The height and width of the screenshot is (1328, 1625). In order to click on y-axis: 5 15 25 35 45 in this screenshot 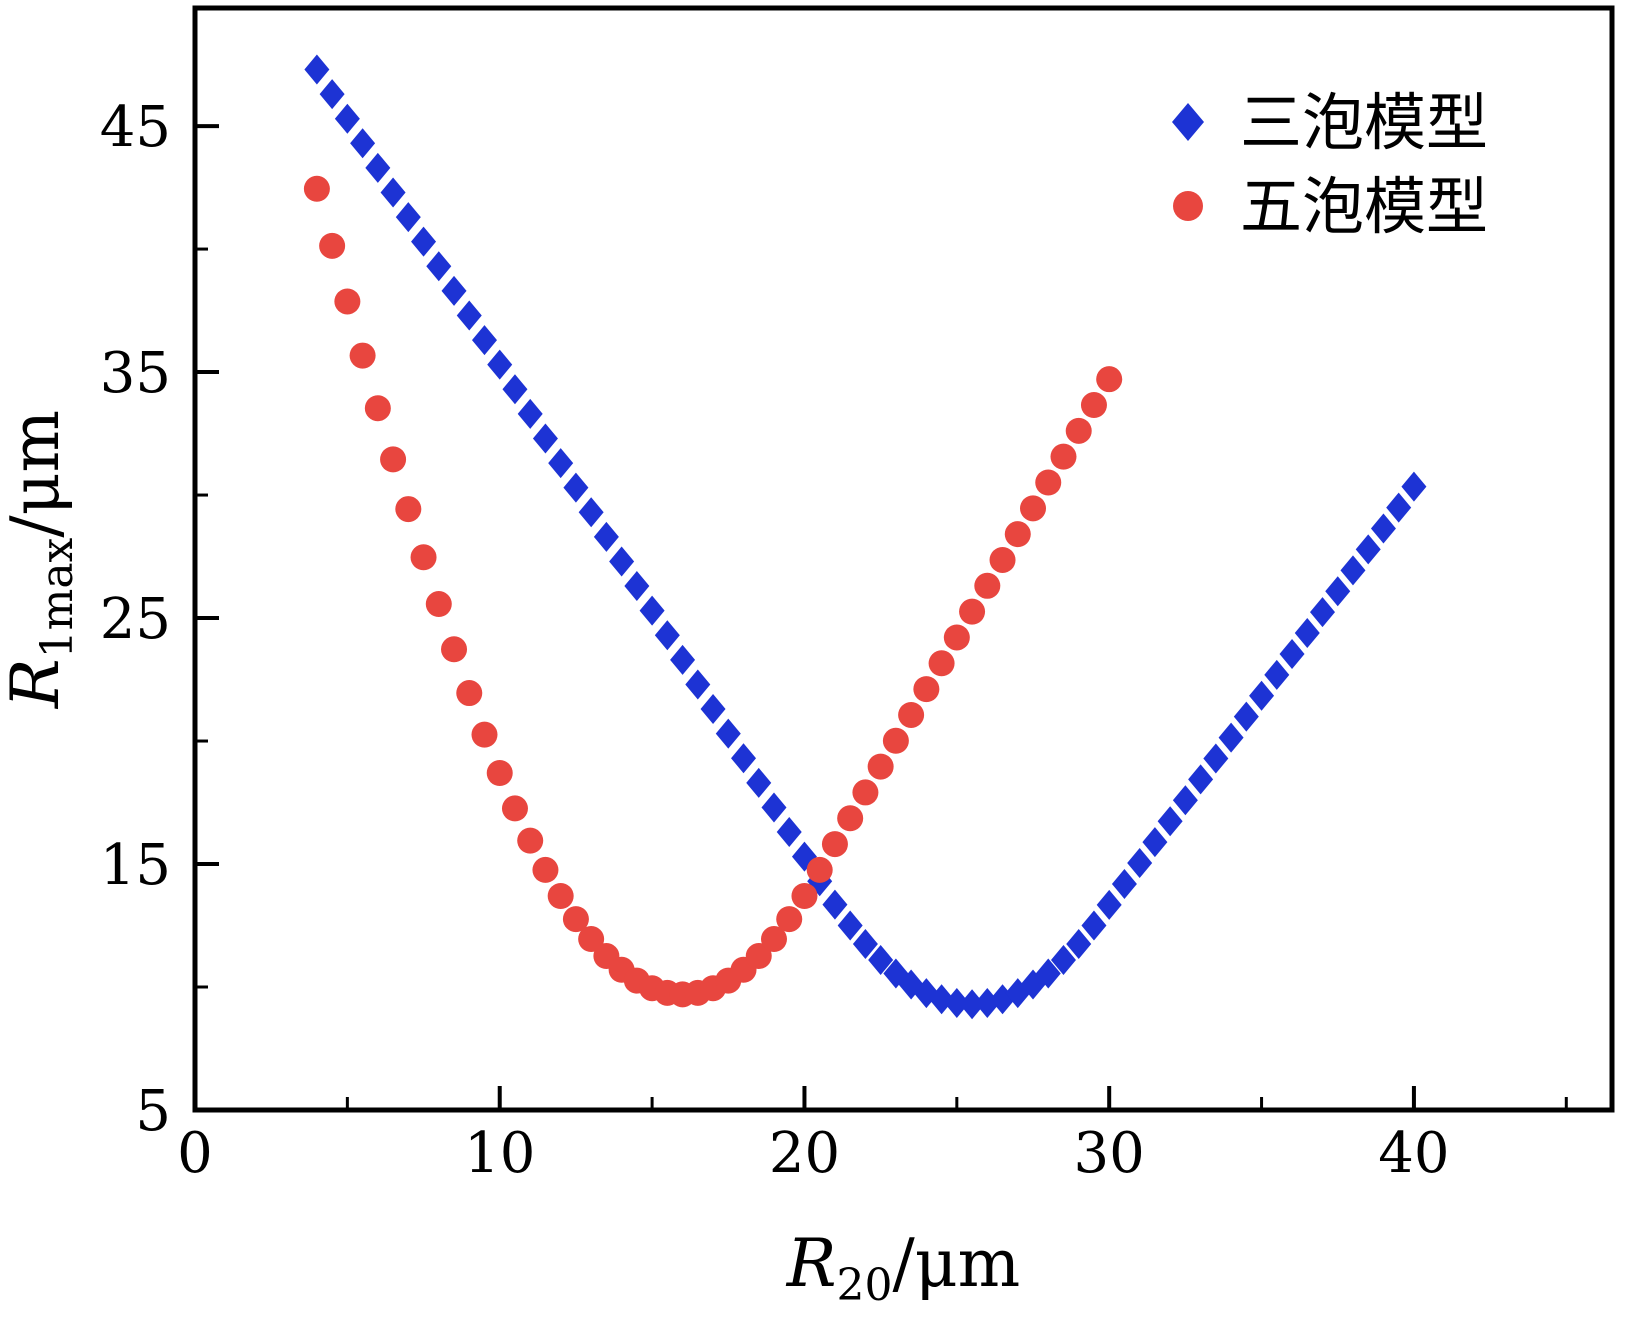, I will do `click(159, 619)`.